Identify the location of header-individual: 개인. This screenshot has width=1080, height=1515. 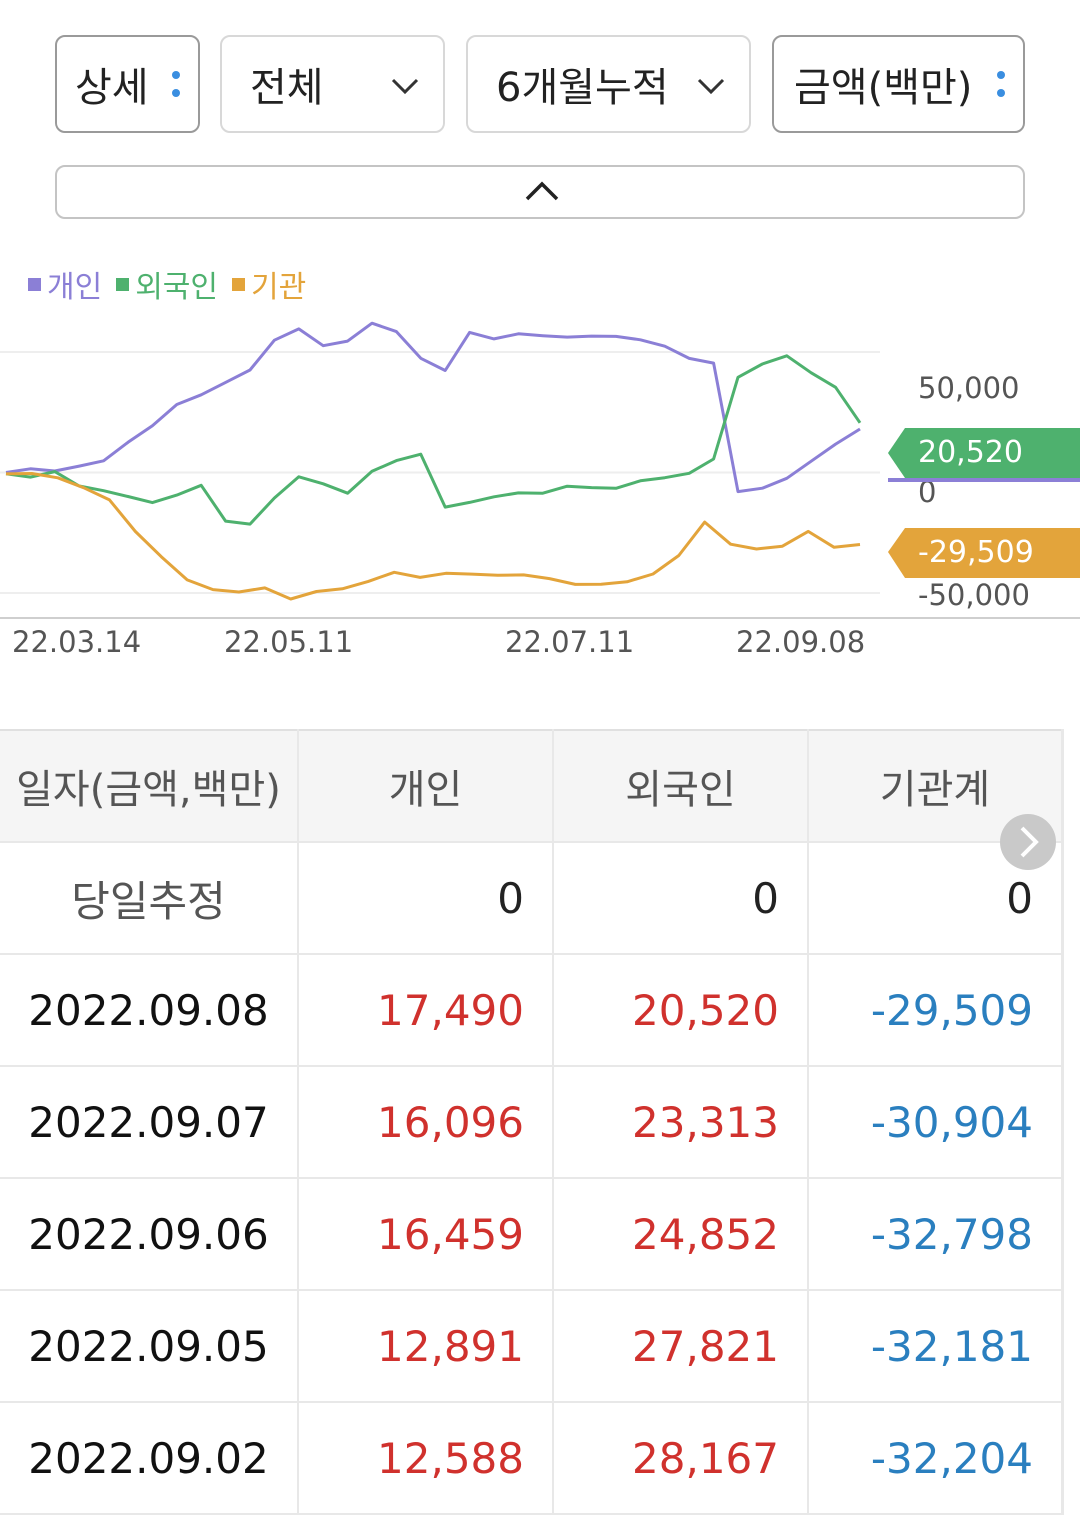
(426, 786).